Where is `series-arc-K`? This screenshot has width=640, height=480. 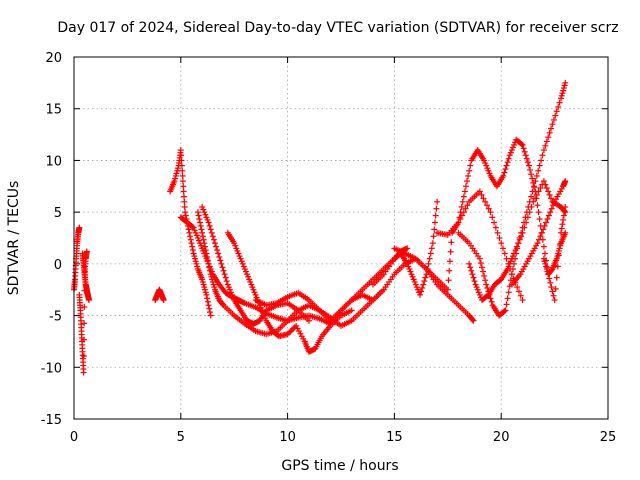
series-arc-K is located at coordinates (517, 241).